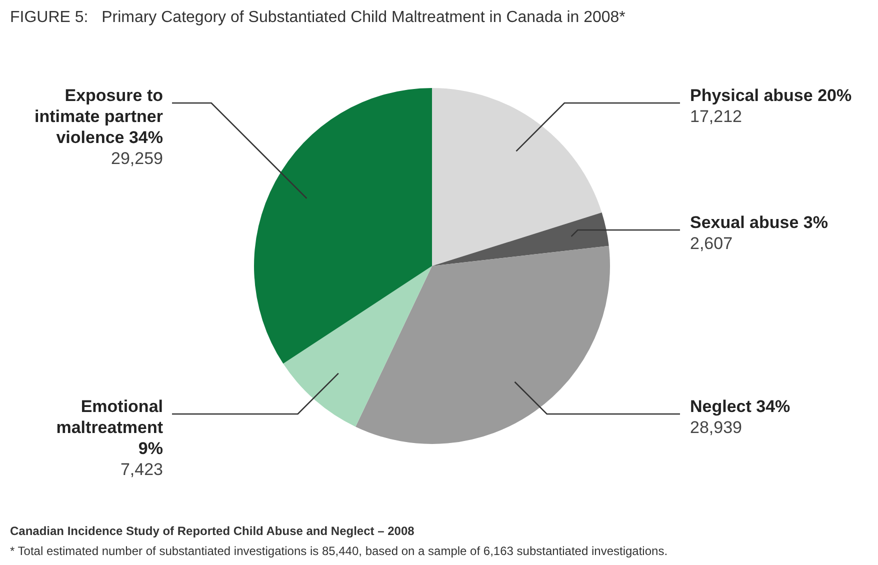 Image resolution: width=878 pixels, height=565 pixels. Describe the element at coordinates (716, 427) in the screenshot. I see `data-label: 28,939` at that location.